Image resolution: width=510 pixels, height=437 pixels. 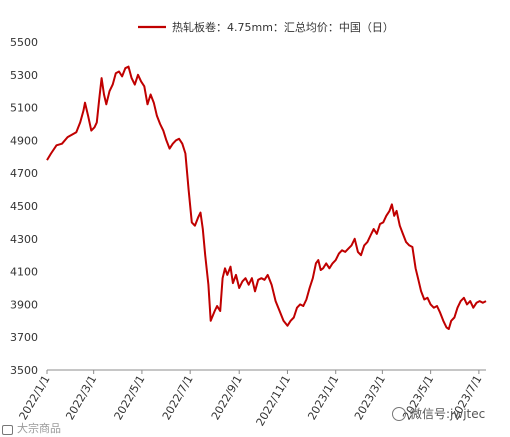 What do you see at coordinates (399, 414) in the screenshot?
I see `wechat-icon` at bounding box center [399, 414].